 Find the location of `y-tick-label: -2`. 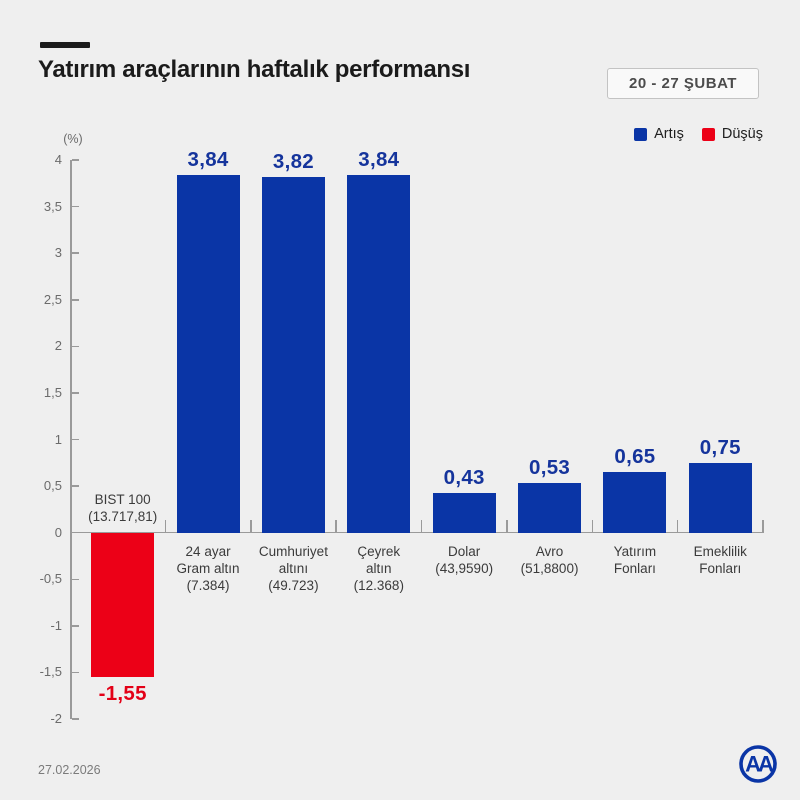

y-tick-label: -2 is located at coordinates (56, 718).